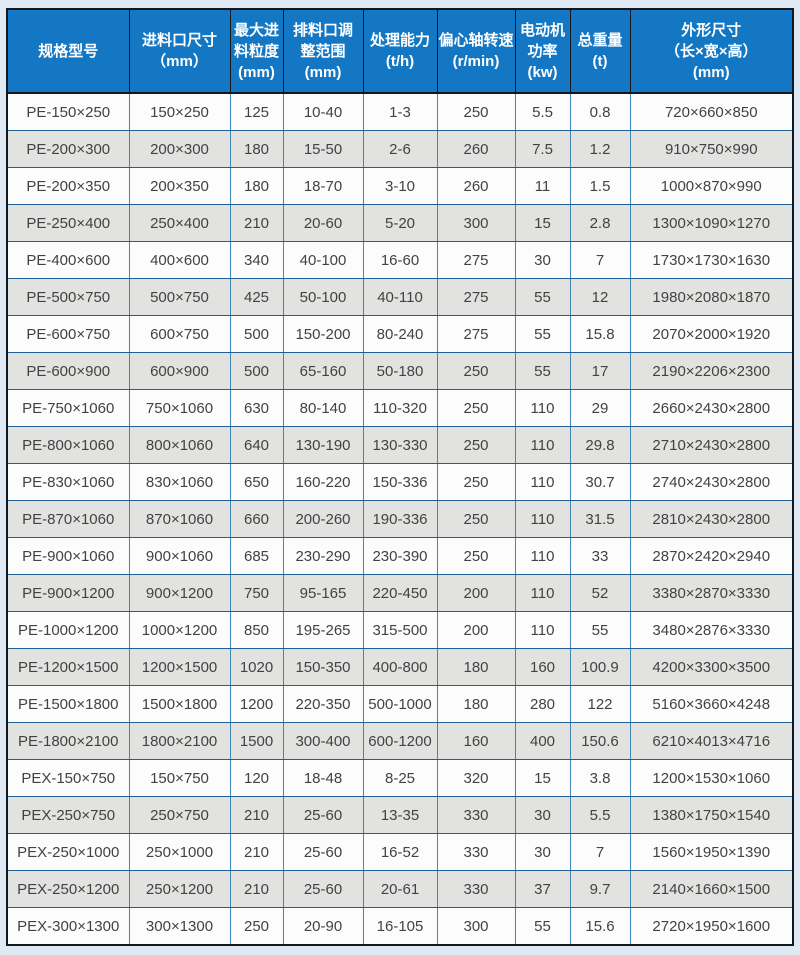  What do you see at coordinates (400, 630) in the screenshot?
I see `cell: 315-500` at bounding box center [400, 630].